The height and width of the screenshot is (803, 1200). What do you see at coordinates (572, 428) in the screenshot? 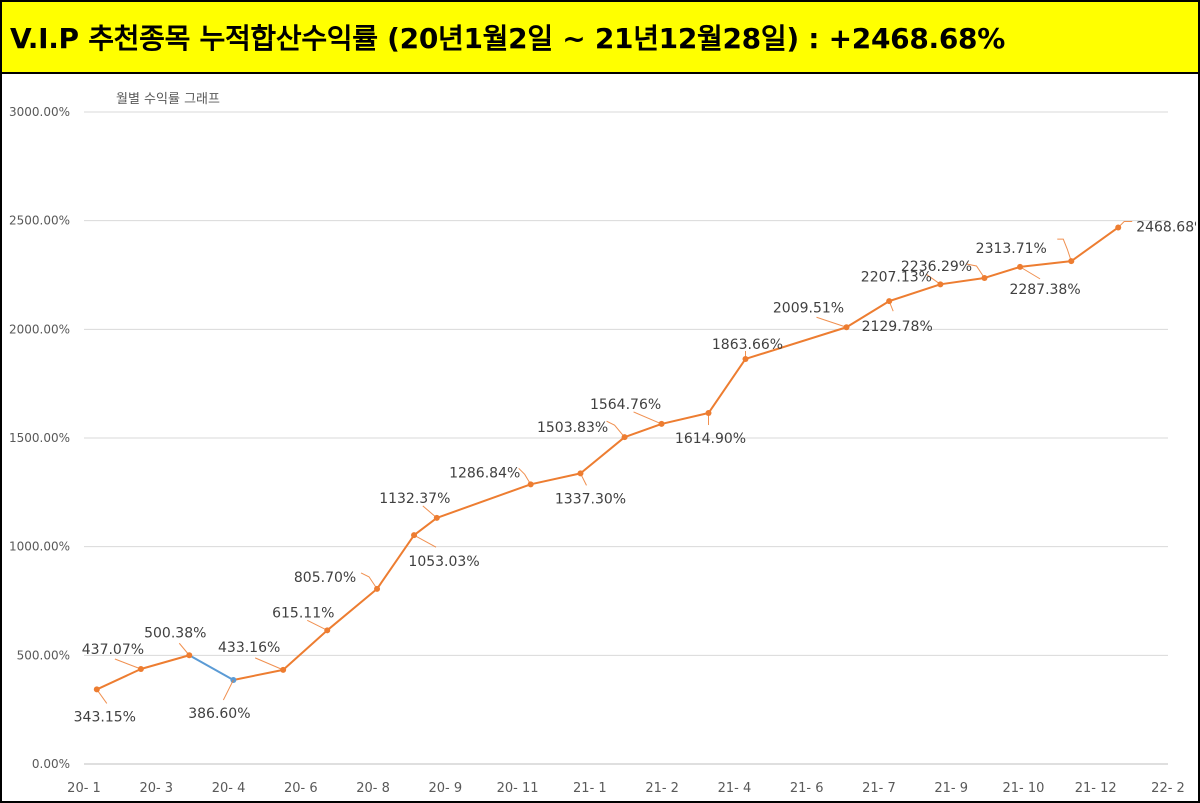
I see `data-label: 1503.83%` at bounding box center [572, 428].